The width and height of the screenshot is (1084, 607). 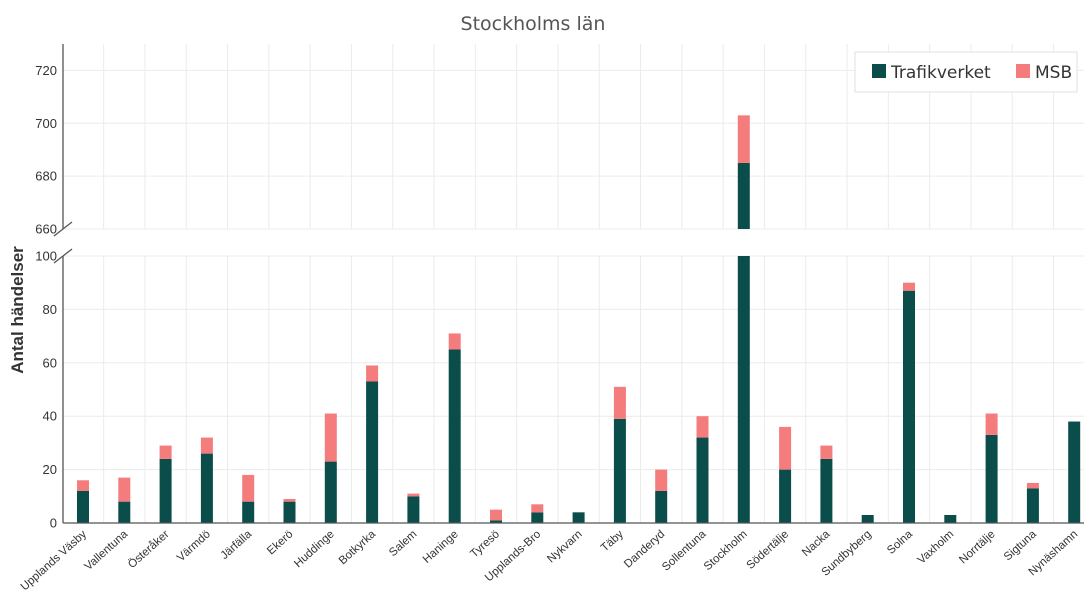 I want to click on x-tick-label: Huddinge, so click(x=314, y=549).